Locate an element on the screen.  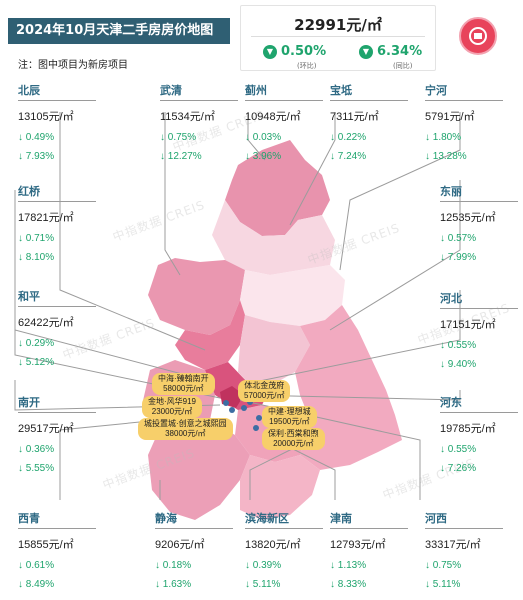
leader-jizhou is located at coordinates (256, 136).